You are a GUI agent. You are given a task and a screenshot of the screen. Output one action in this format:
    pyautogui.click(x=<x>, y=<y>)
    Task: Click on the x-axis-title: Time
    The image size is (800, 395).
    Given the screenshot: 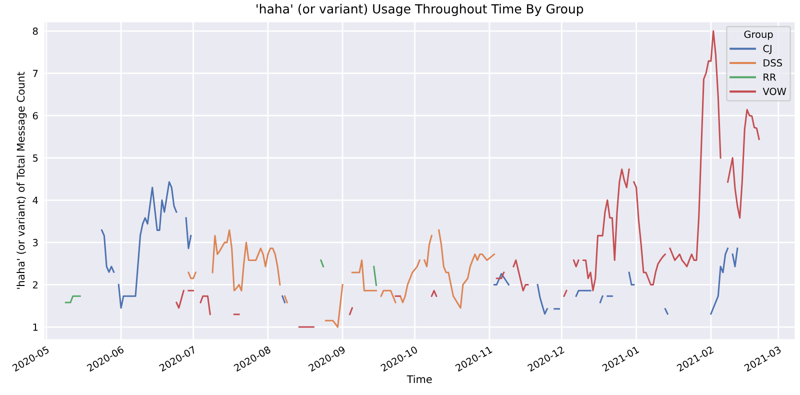 What is the action you would take?
    pyautogui.click(x=419, y=379)
    